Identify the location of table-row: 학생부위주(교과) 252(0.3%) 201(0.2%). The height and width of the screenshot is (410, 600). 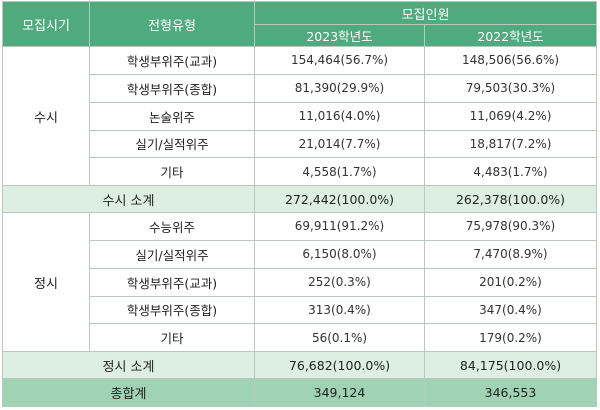
(300, 282).